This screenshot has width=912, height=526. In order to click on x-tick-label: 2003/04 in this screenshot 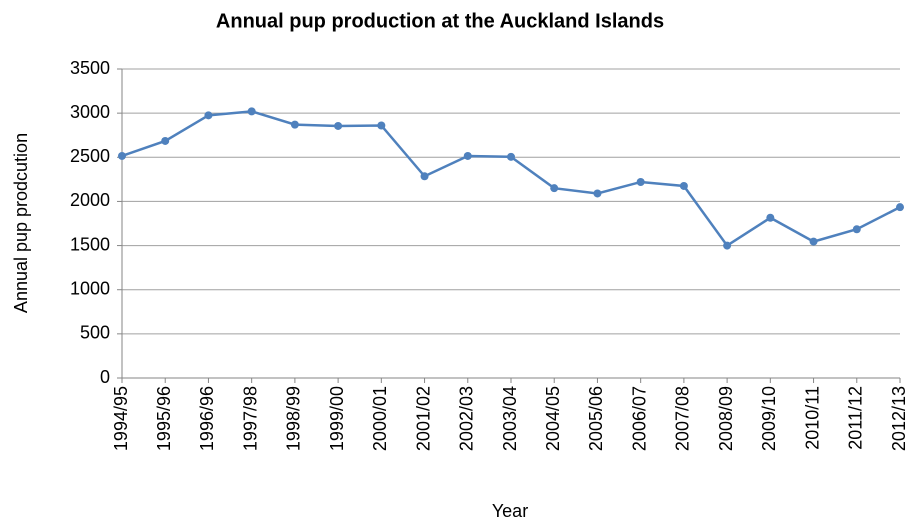, I will do `click(510, 418)`.